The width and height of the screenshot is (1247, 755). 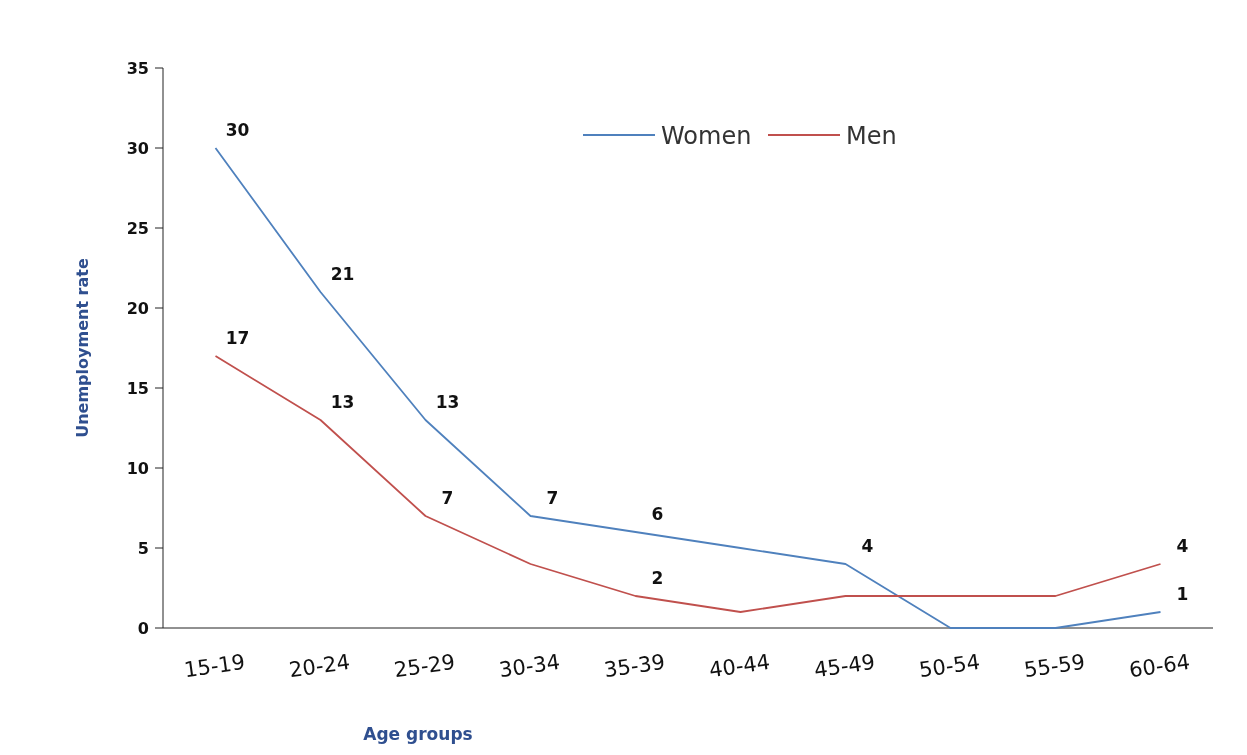 What do you see at coordinates (1054, 666) in the screenshot?
I see `x-tick-label: 55-59` at bounding box center [1054, 666].